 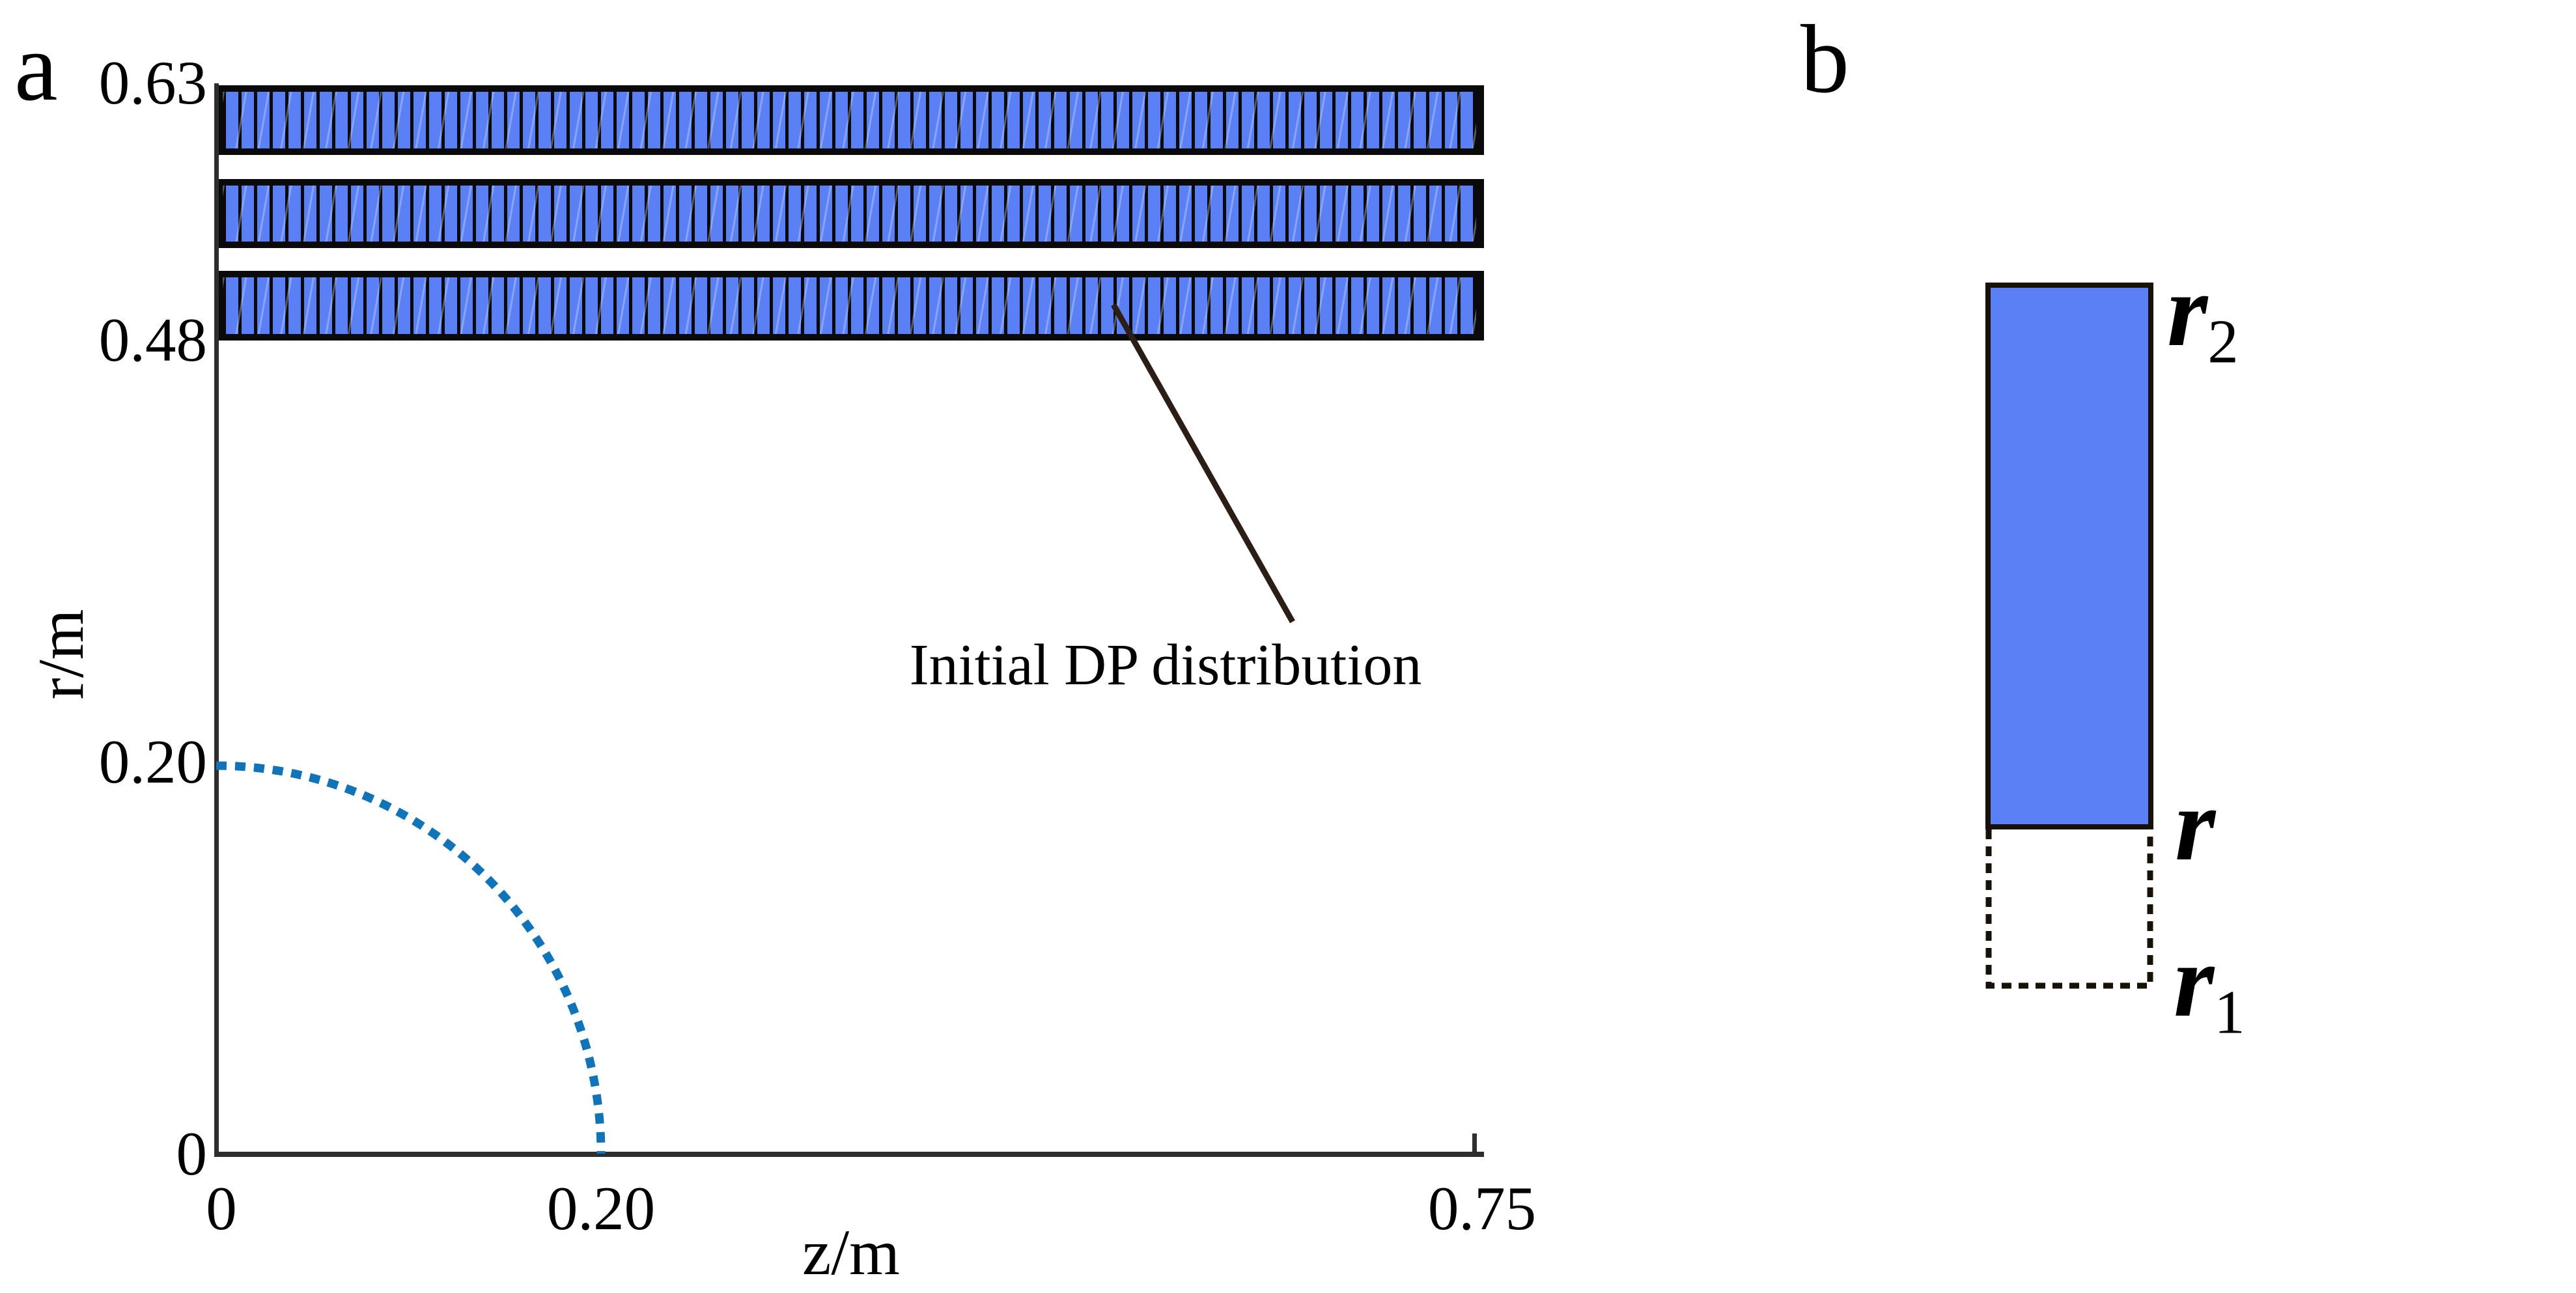 What do you see at coordinates (601, 1208) in the screenshot?
I see `x-tick-label-020: 0.20` at bounding box center [601, 1208].